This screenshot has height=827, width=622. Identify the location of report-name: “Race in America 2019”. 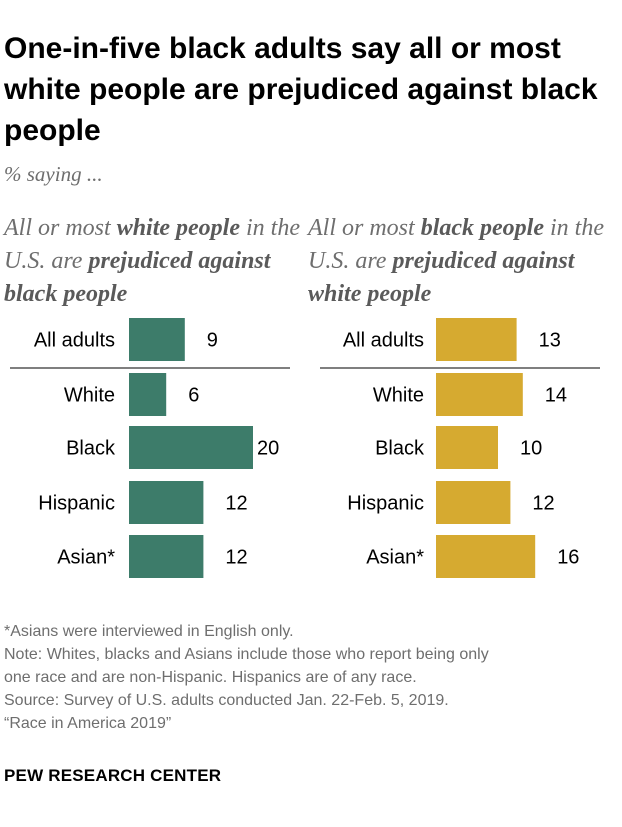
(88, 723).